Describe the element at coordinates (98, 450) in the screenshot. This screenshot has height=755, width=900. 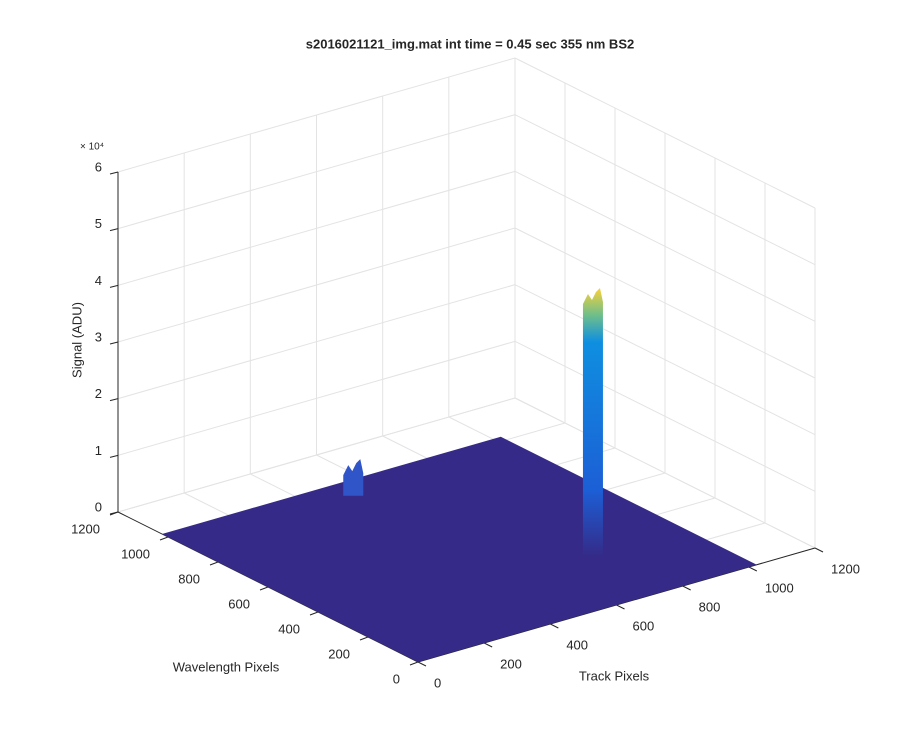
I see `z-tick-label: 1` at that location.